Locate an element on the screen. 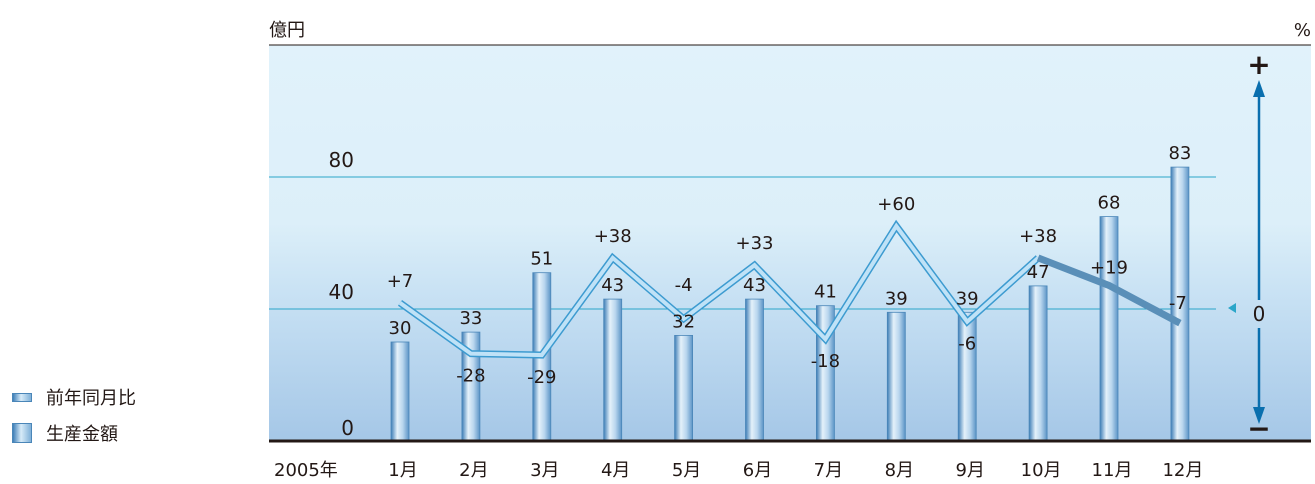 The height and width of the screenshot is (484, 1315). x-tick-label: 11月 is located at coordinates (1112, 470).